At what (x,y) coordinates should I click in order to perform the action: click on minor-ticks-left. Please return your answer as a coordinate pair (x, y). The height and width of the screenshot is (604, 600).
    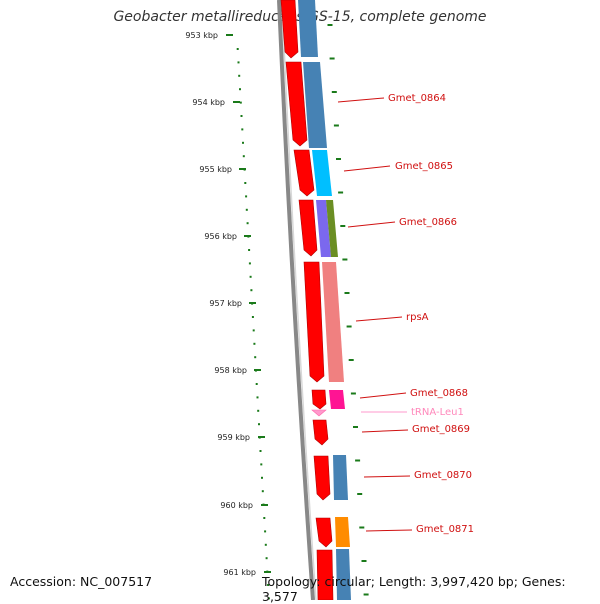
    Looking at the image, I should click on (253, 324).